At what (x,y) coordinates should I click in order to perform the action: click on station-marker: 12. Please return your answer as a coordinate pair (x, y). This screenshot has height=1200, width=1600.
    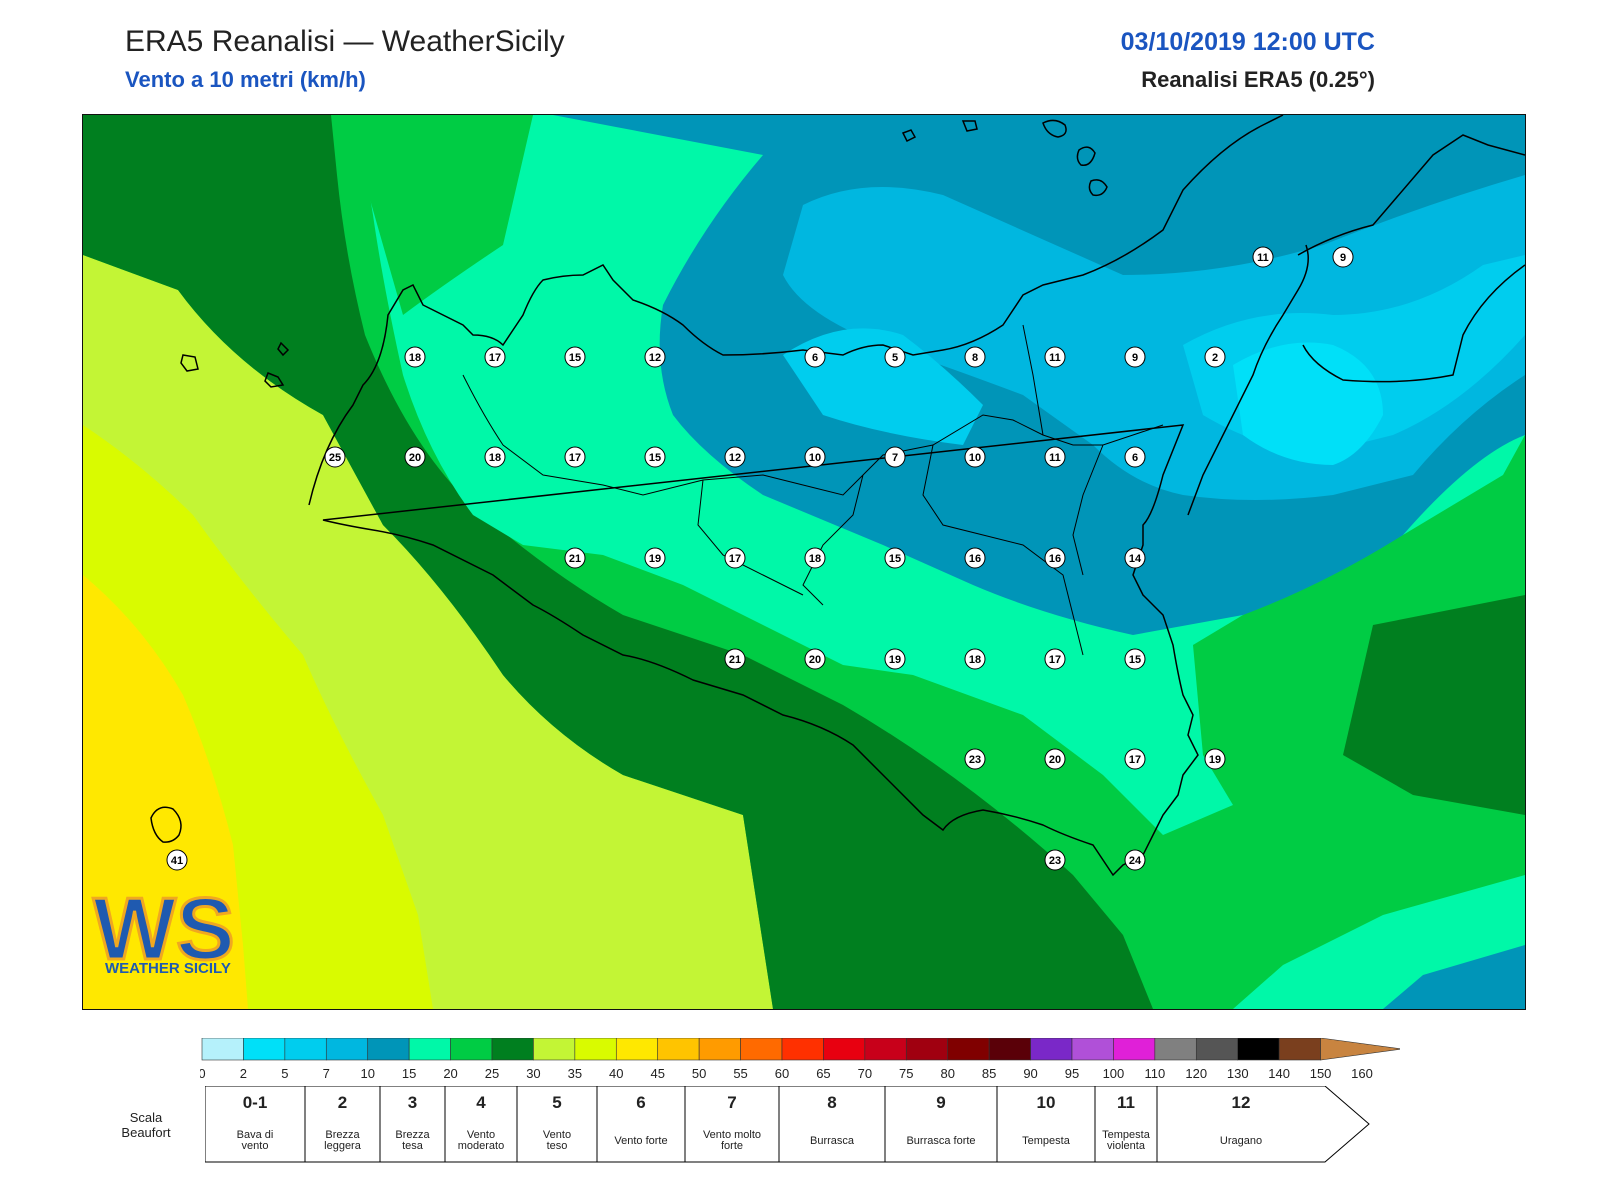
    Looking at the image, I should click on (735, 457).